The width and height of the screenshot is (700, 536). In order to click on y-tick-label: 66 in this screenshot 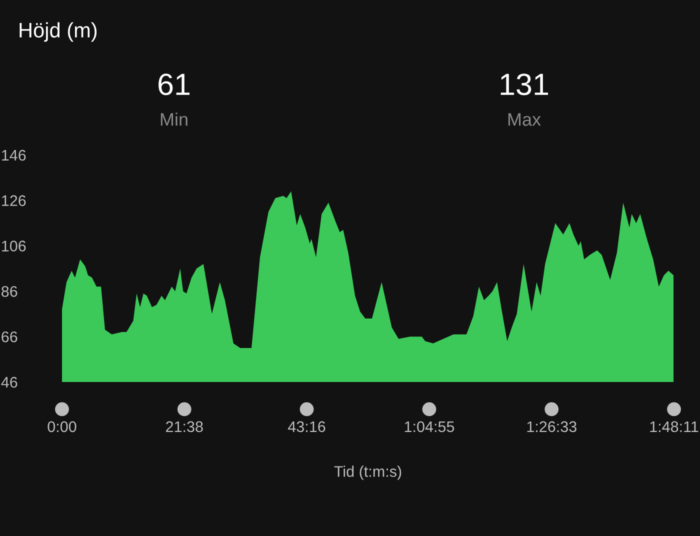, I will do `click(10, 336)`.